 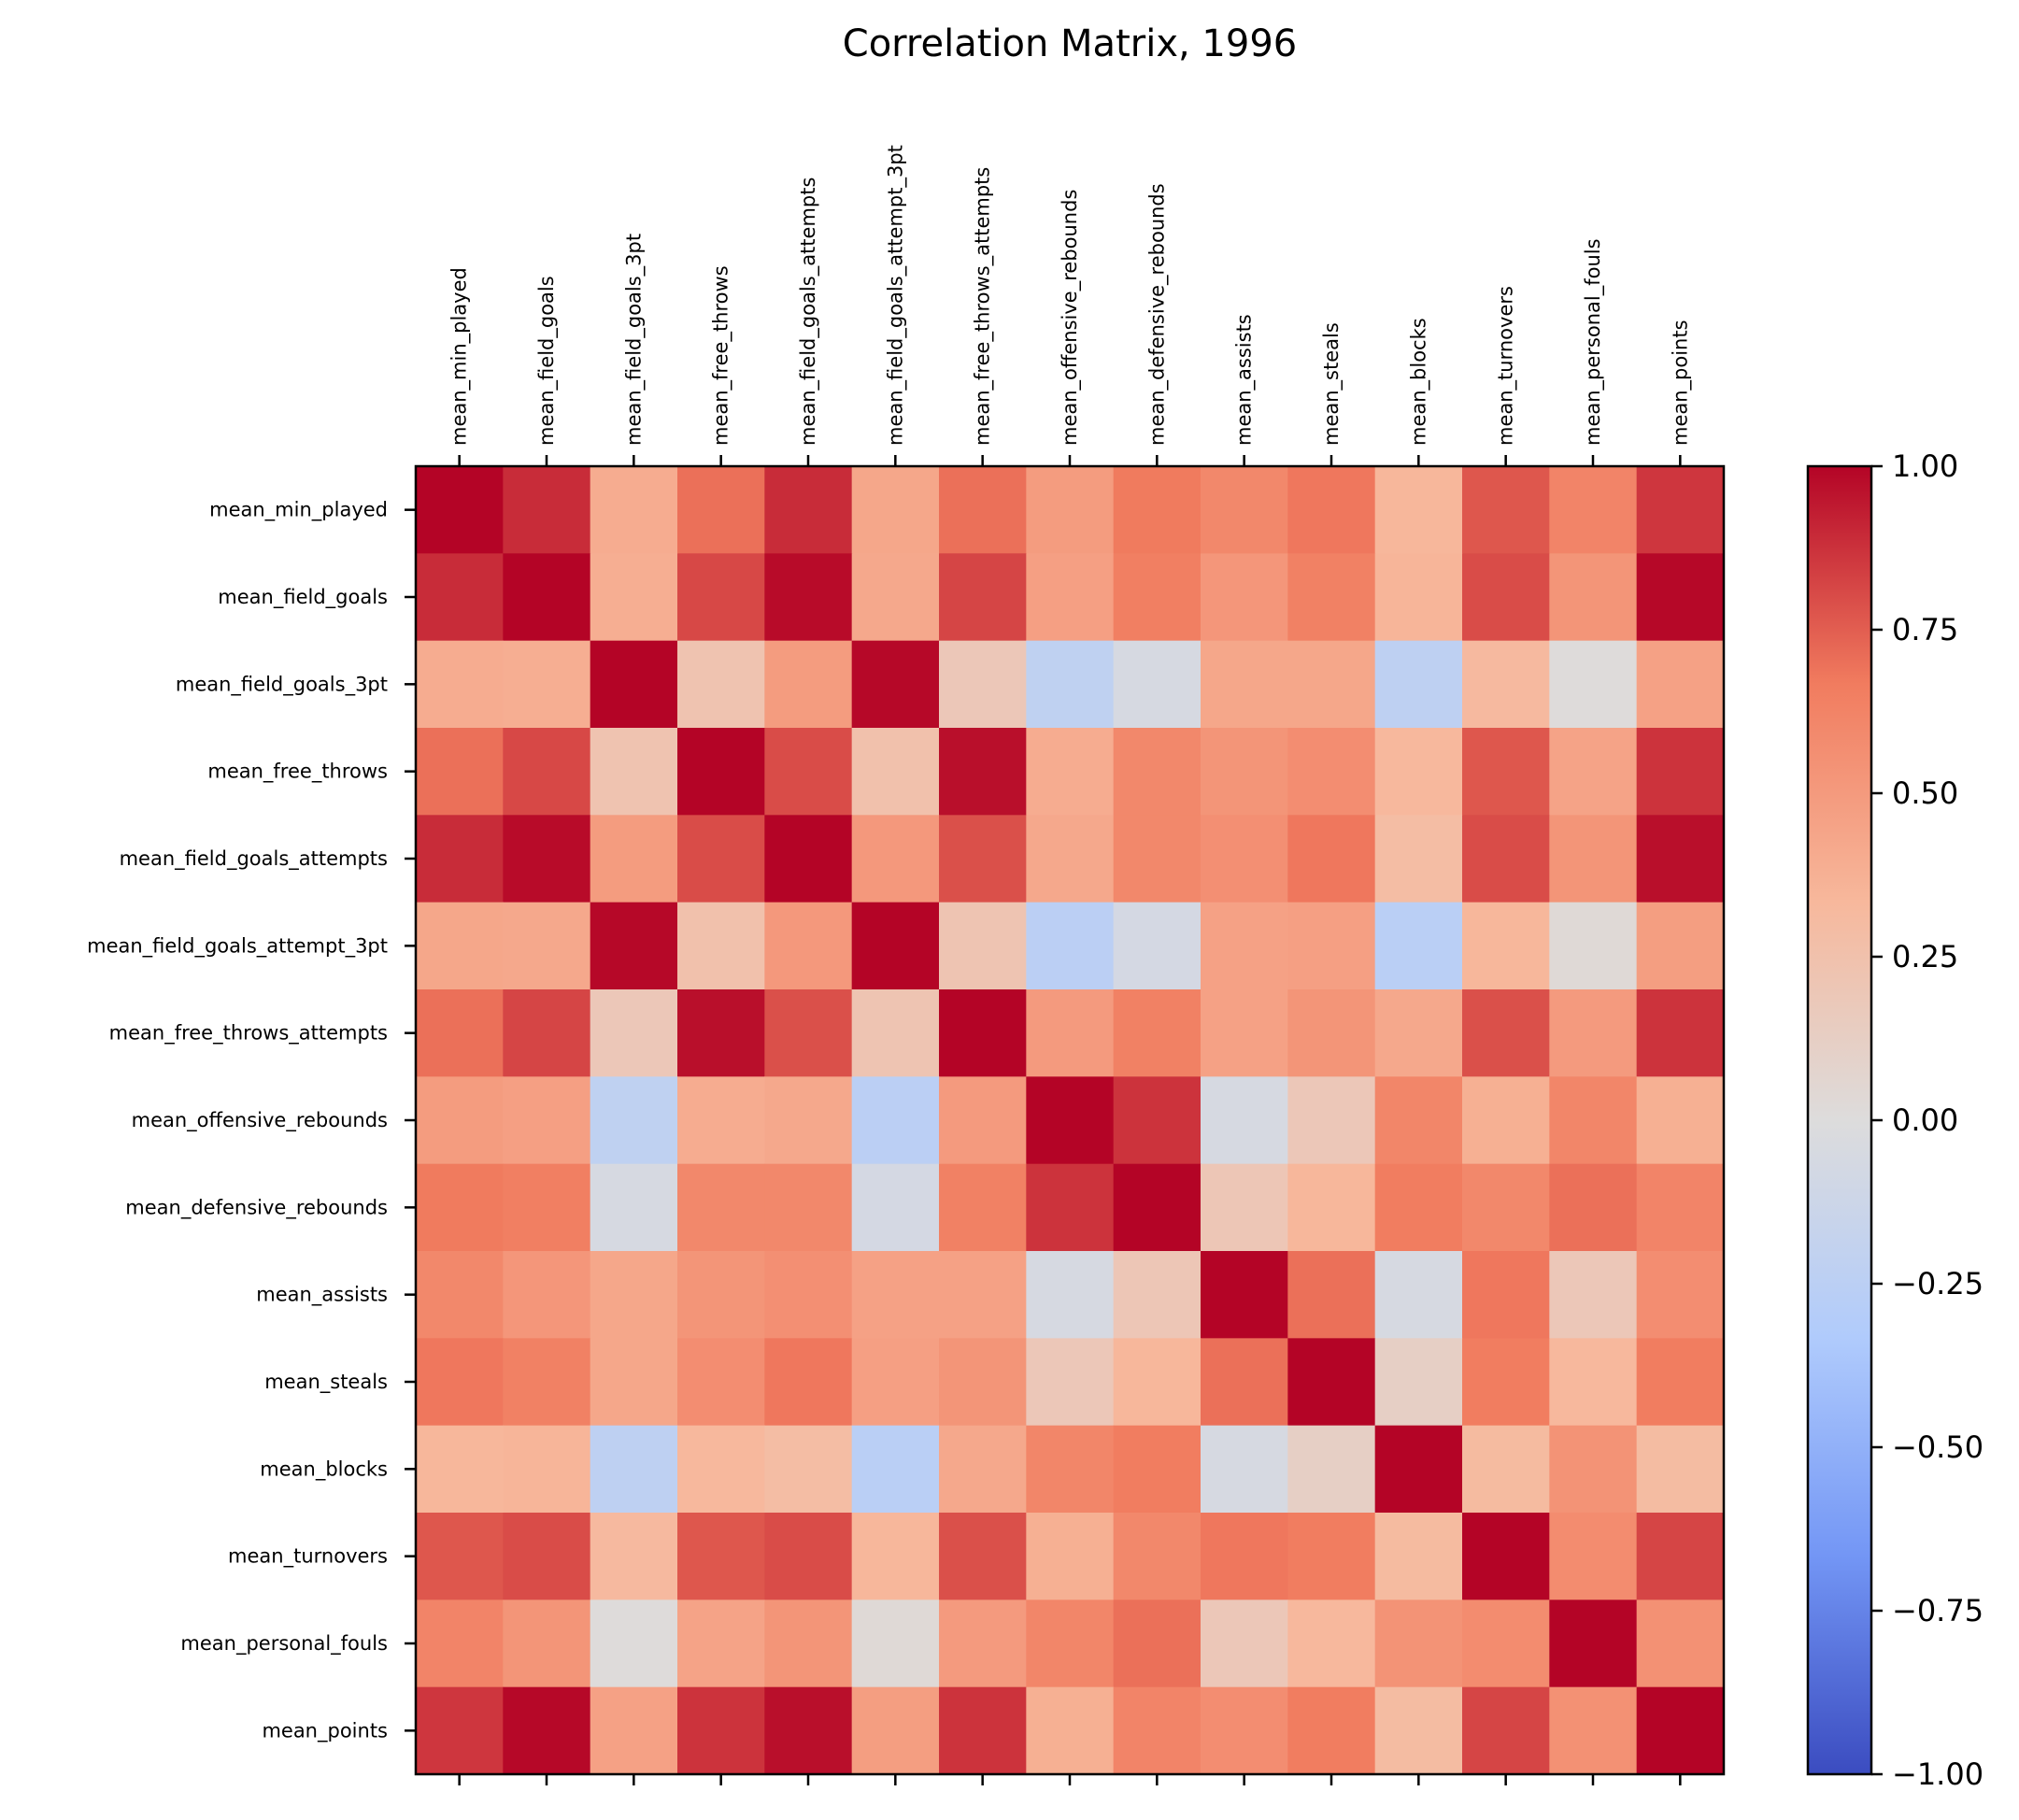 I want to click on y-tick-label-2: mean_field_goals_3pt, so click(x=282, y=684).